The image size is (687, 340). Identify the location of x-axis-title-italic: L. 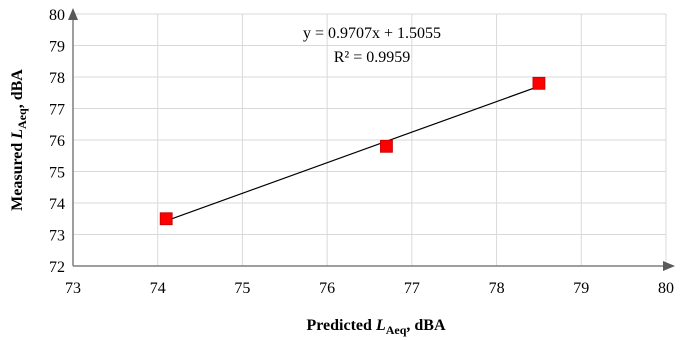
(380, 325).